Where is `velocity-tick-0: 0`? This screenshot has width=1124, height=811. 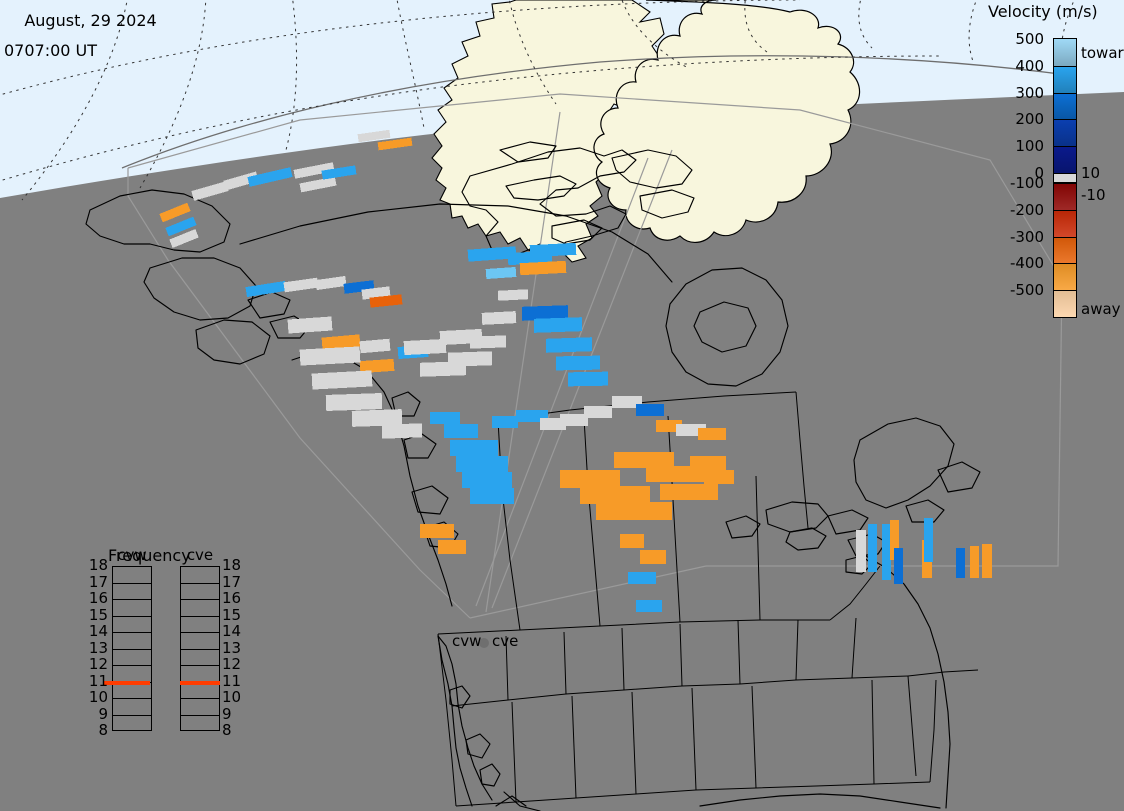 velocity-tick-0: 0 is located at coordinates (1039, 173).